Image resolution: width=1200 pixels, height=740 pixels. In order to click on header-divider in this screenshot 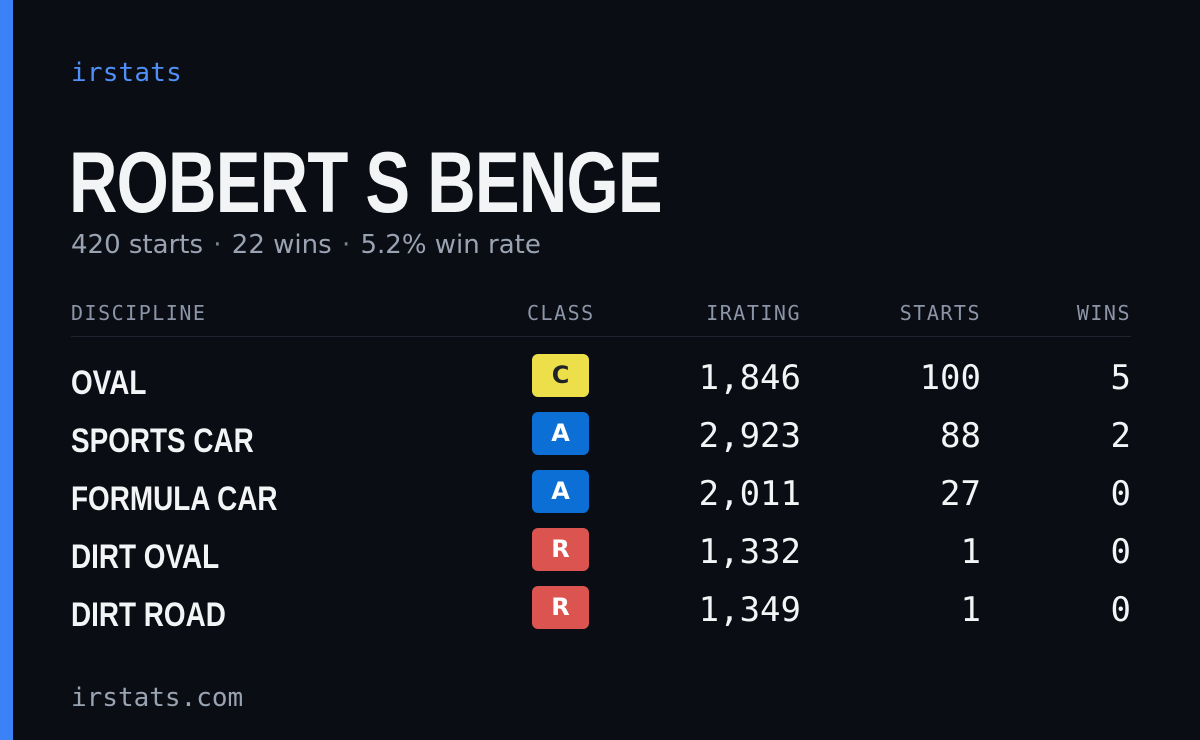, I will do `click(601, 336)`.